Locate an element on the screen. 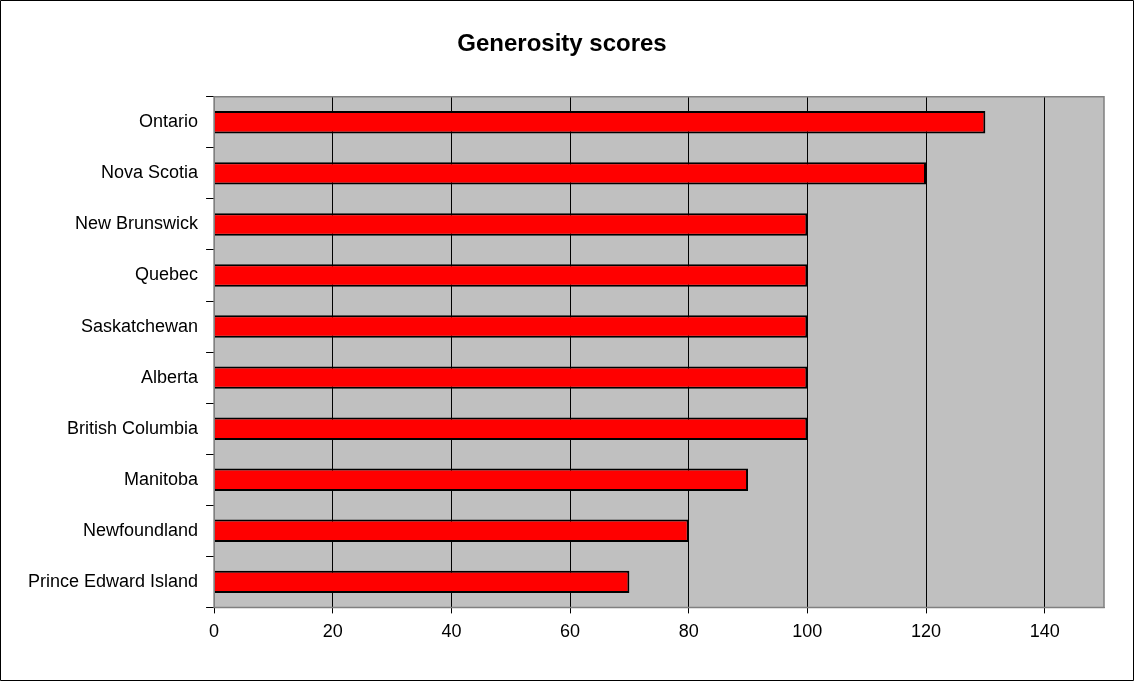  x-tick-label: 140 is located at coordinates (1044, 631).